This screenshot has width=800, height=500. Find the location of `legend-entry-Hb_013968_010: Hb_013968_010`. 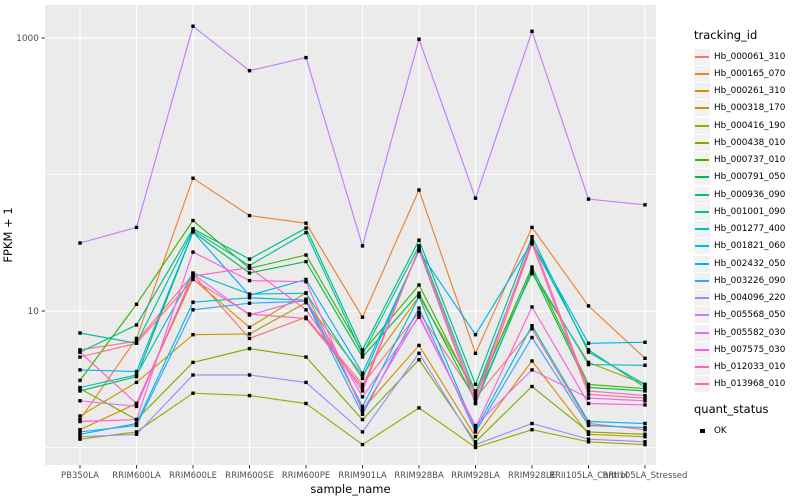

legend-entry-Hb_013968_010: Hb_013968_010 is located at coordinates (747, 384).